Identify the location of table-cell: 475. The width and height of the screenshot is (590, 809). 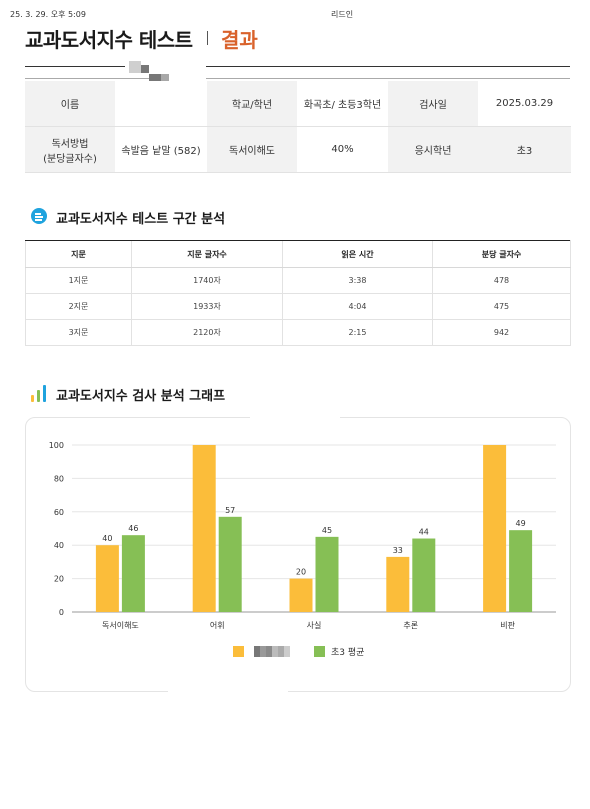
(501, 306).